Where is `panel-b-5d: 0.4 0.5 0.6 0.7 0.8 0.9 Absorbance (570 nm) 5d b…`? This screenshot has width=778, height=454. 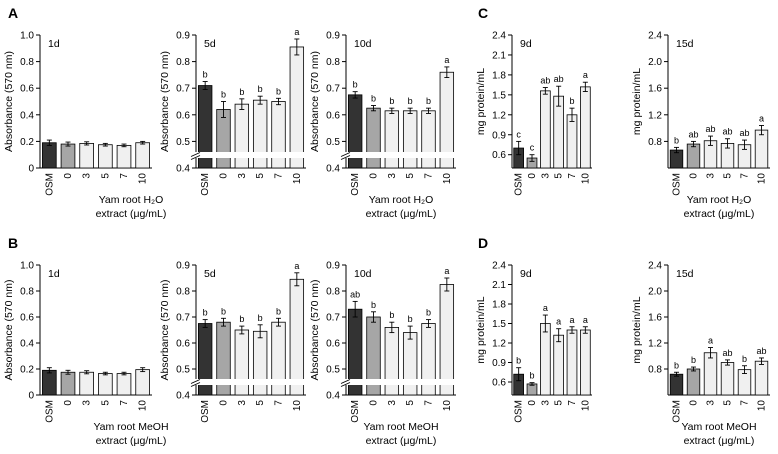 panel-b-5d: 0.4 0.5 0.6 0.7 0.8 0.9 Absorbance (570 nm) 5d b… is located at coordinates (233, 342).